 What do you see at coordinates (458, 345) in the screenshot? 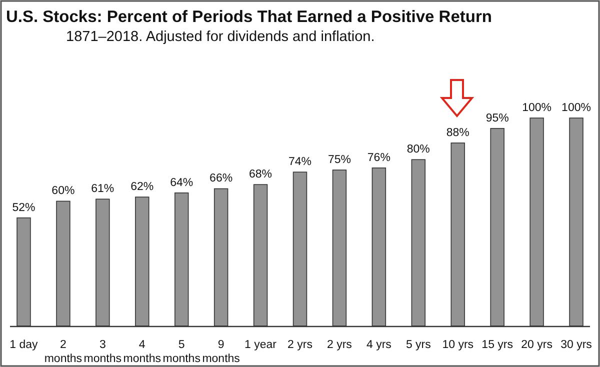
I see `x-tick-label: 10 yrs` at bounding box center [458, 345].